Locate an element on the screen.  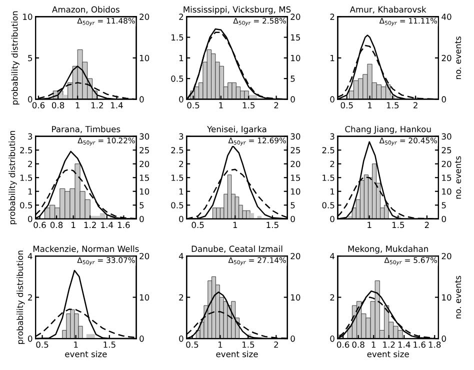
x-tick-label: 1.8 is located at coordinates (434, 344).